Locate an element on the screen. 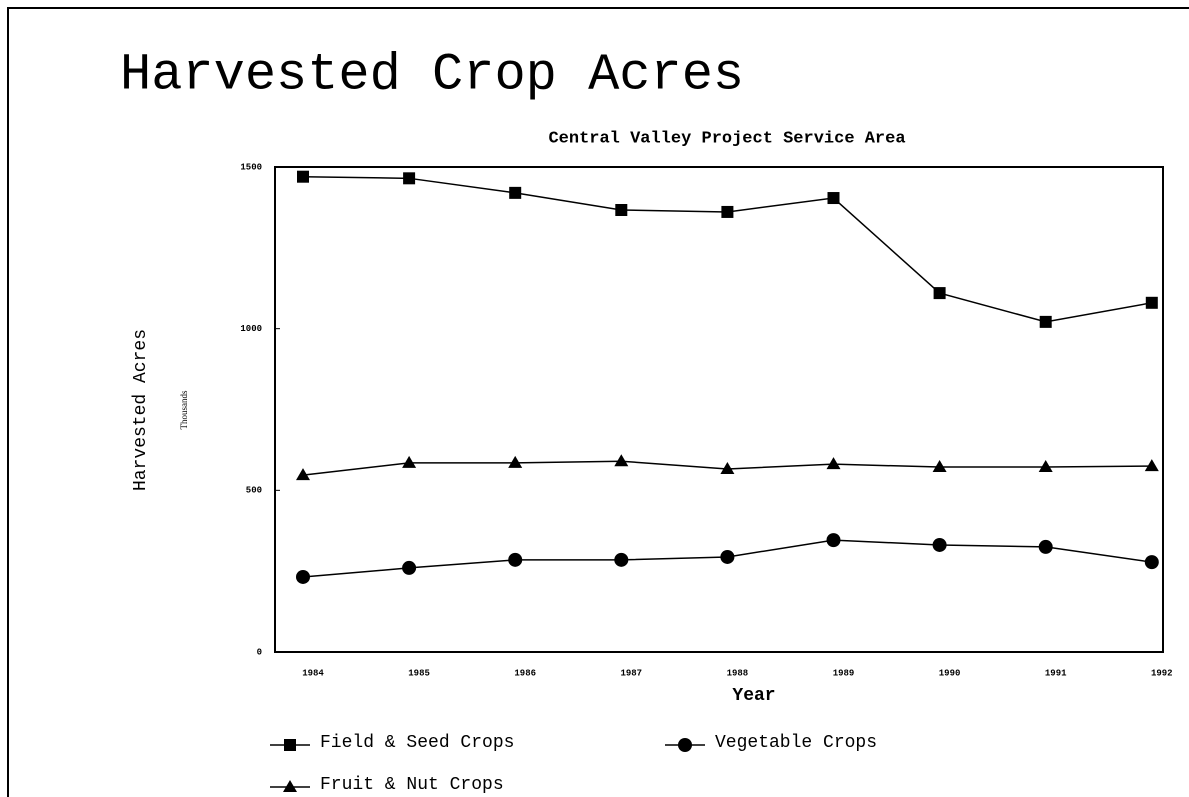  y-tick-label: 0 is located at coordinates (259, 652).